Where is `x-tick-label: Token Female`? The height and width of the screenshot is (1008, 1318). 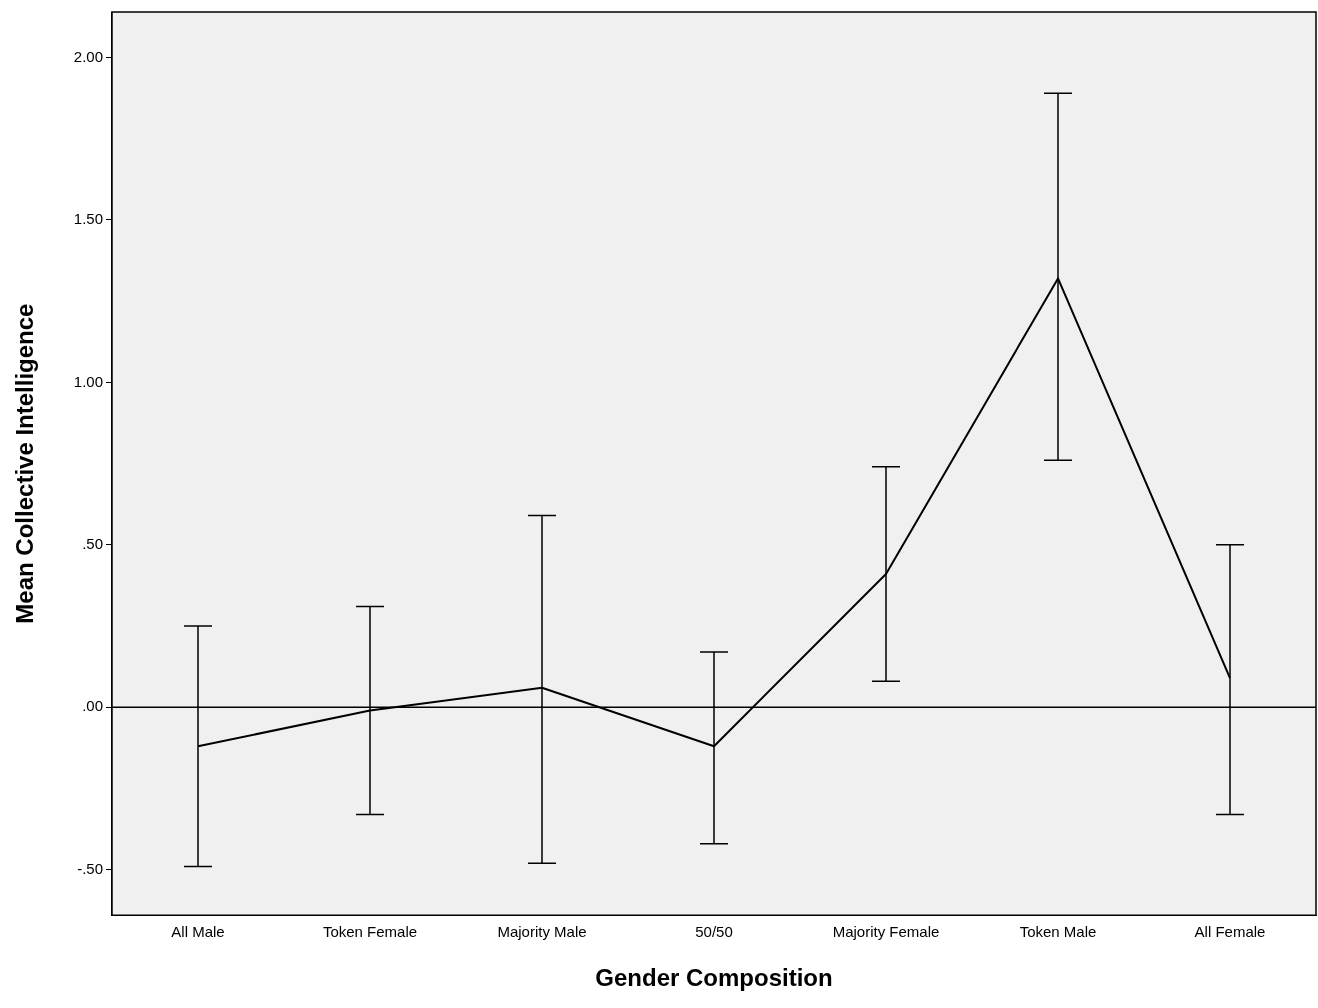
x-tick-label: Token Female is located at coordinates (370, 932).